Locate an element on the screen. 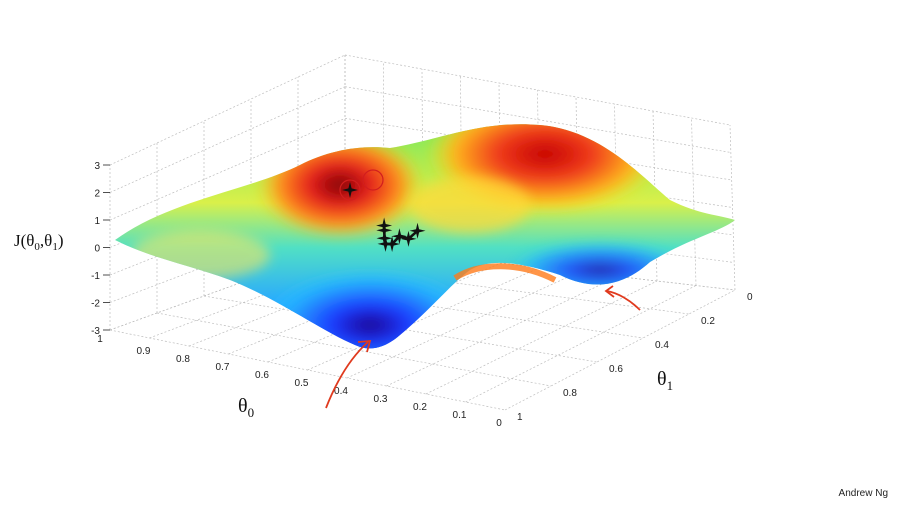  gradient-descent-path is located at coordinates (384, 217).